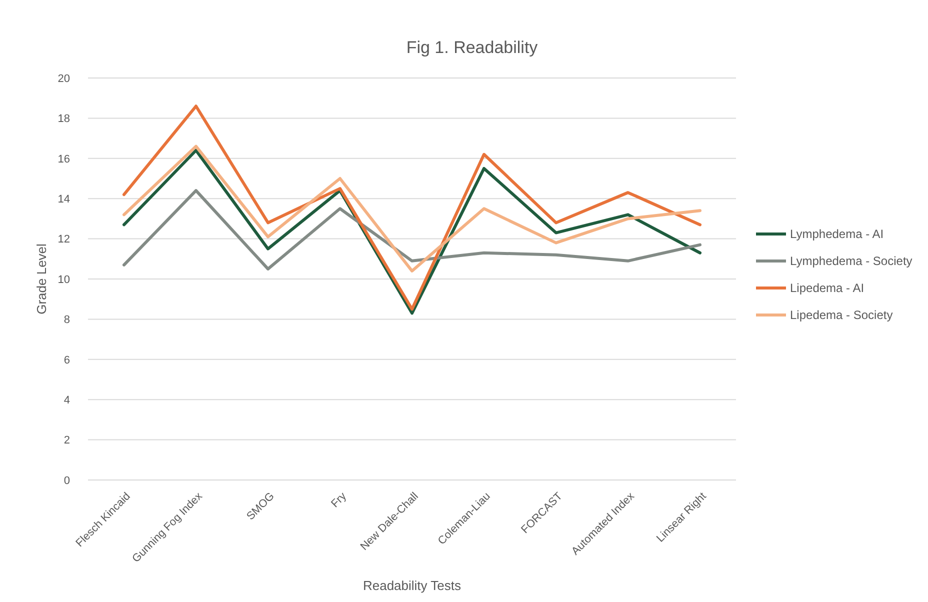  I want to click on y-tick-label: 6, so click(67, 360).